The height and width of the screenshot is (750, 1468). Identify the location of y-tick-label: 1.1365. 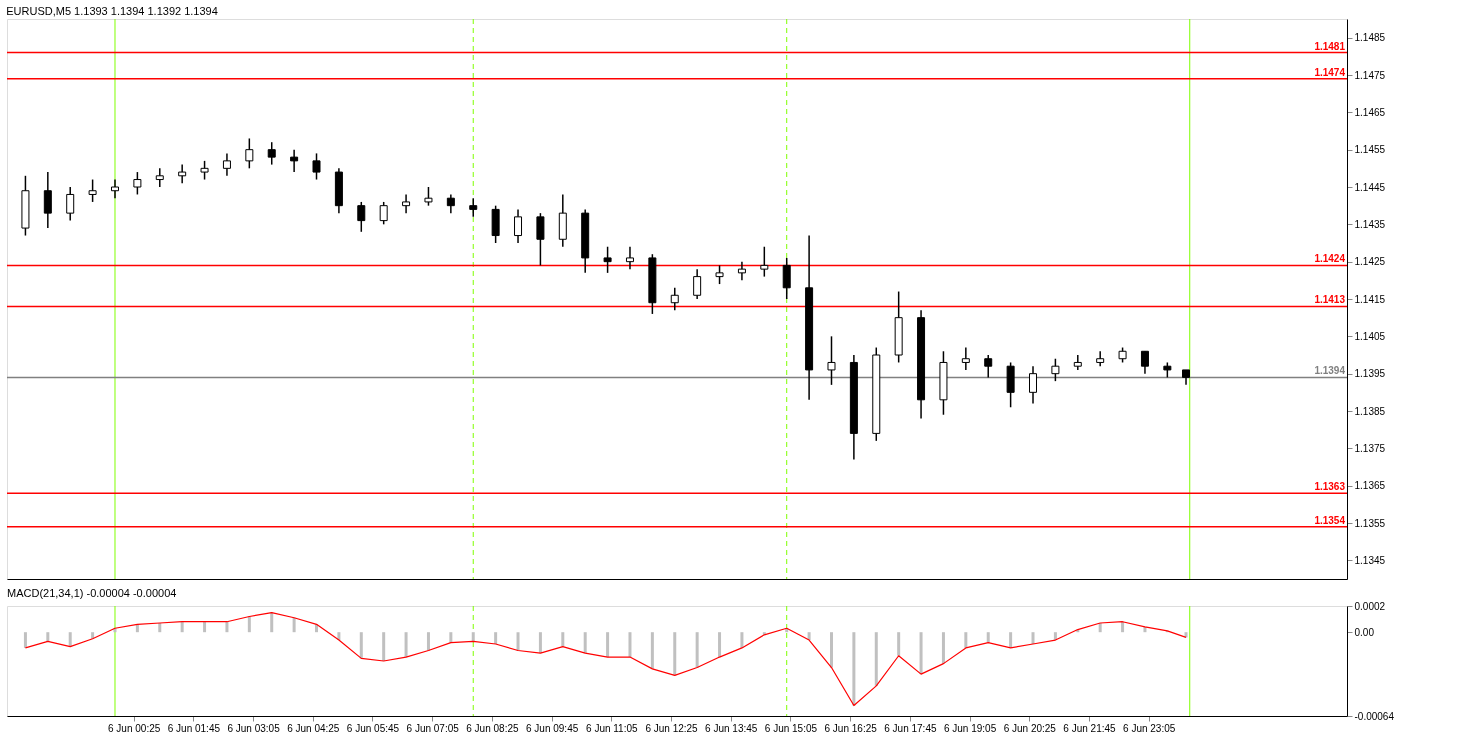
(1370, 486).